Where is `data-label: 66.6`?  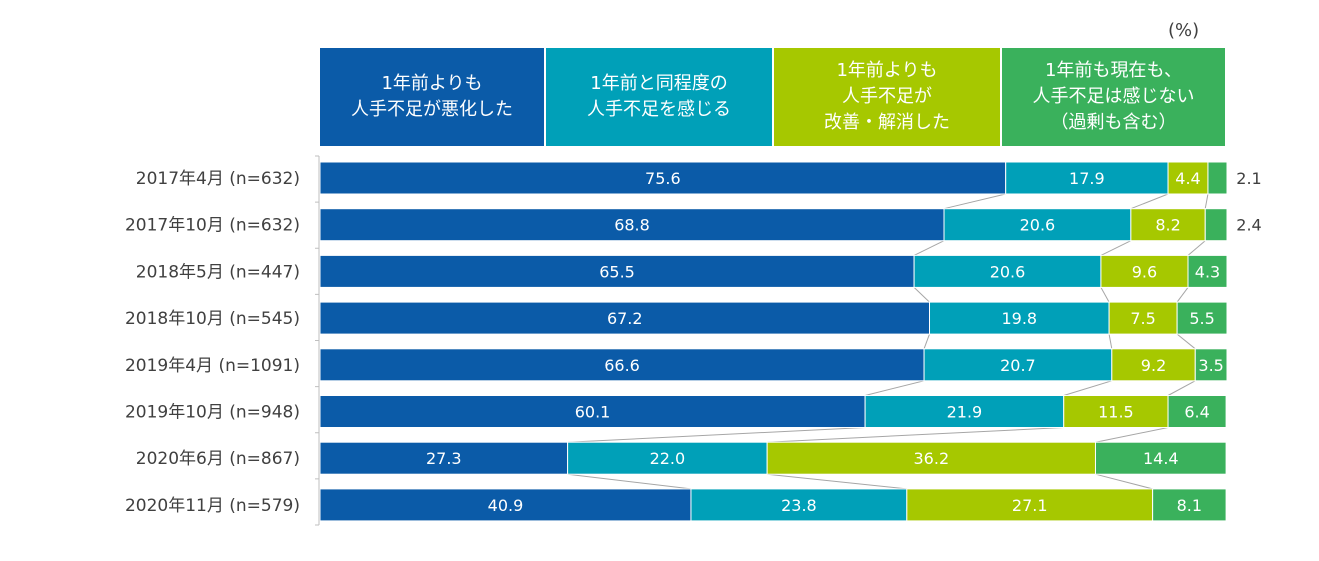
data-label: 66.6 is located at coordinates (622, 365).